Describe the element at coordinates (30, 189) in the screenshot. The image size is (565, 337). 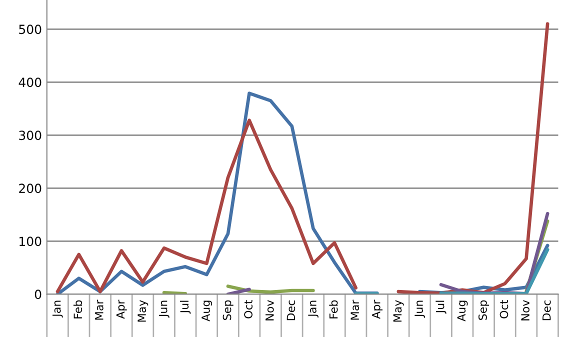
I see `y-tick-label: 200` at that location.